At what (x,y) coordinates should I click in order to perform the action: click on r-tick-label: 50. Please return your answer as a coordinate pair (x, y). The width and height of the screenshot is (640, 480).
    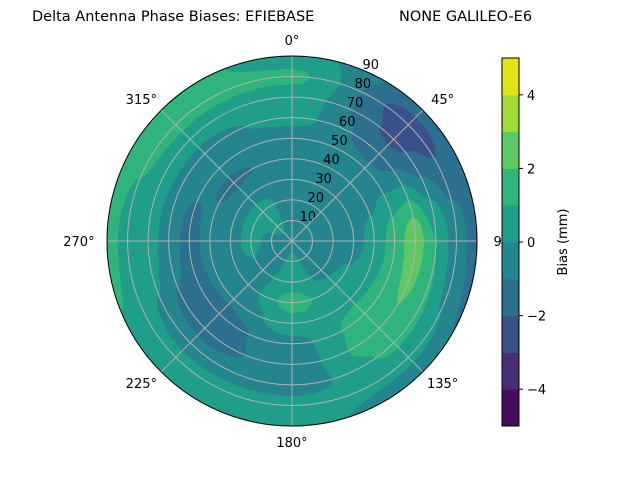
    Looking at the image, I should click on (339, 141).